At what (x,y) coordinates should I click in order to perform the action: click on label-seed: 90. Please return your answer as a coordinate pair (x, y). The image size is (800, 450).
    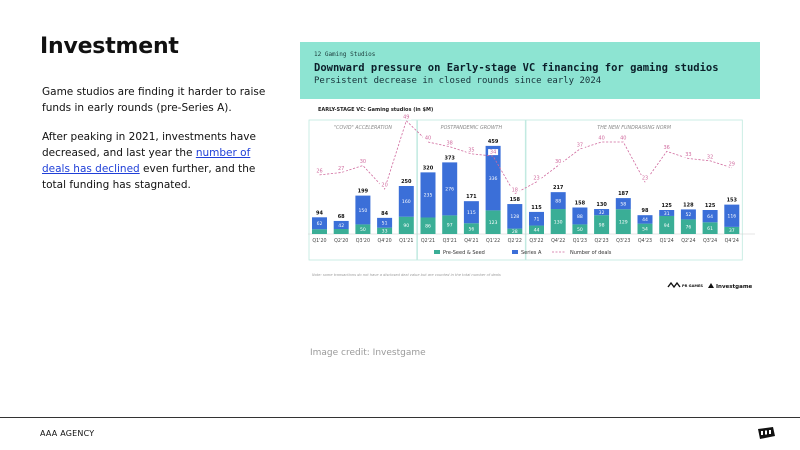
    Looking at the image, I should click on (406, 226).